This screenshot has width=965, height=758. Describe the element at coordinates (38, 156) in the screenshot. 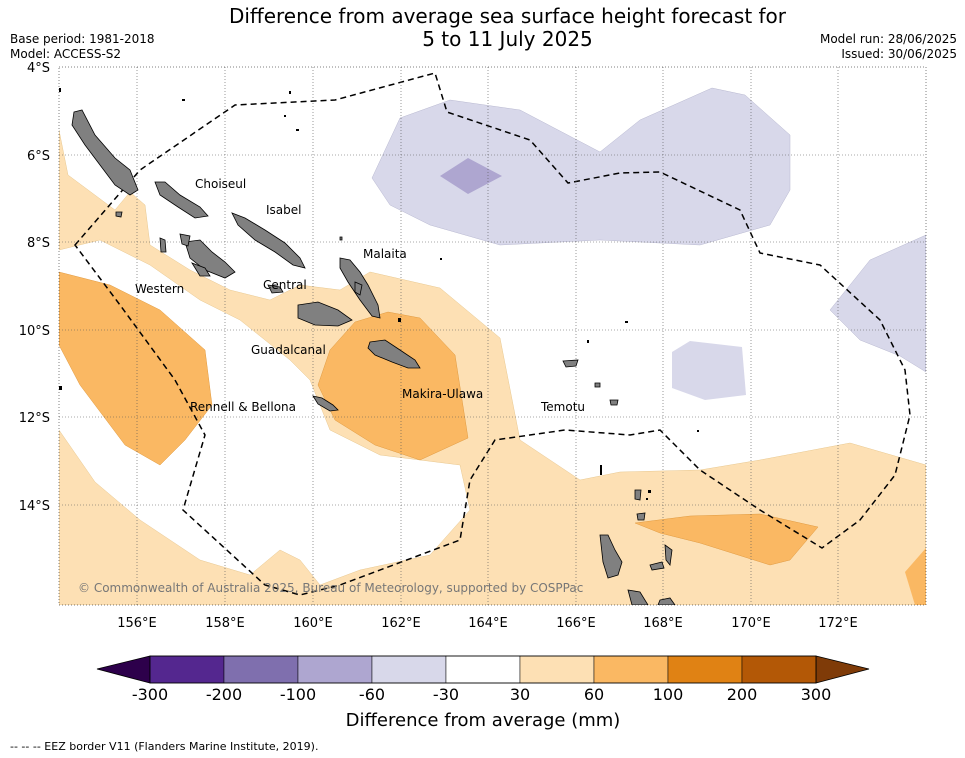

I see `lat-label-6s: 6°S` at that location.